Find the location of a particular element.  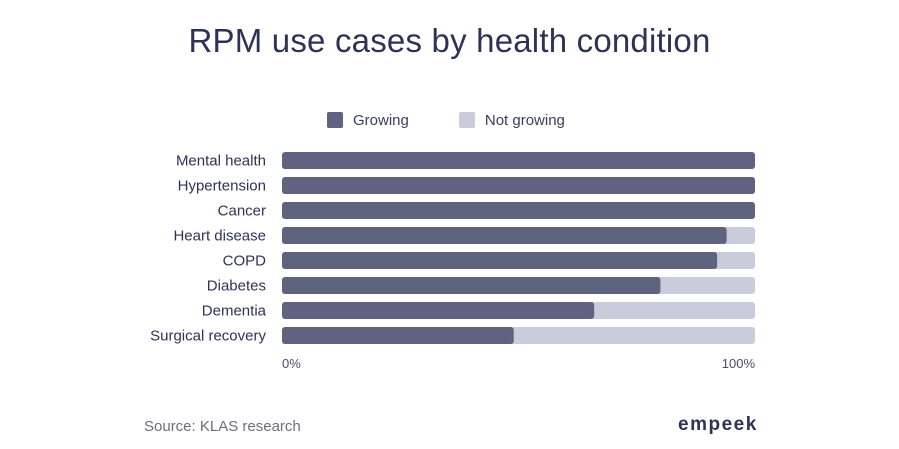

bar-growing-mental-health is located at coordinates (518, 160).